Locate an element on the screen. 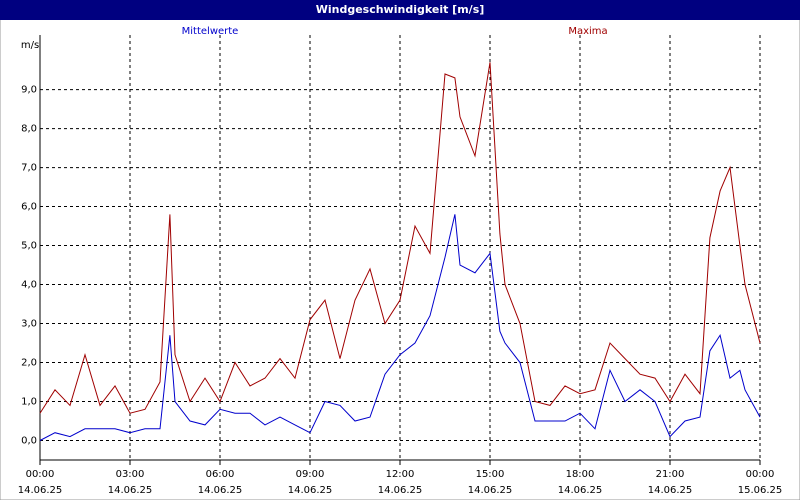  legend-label: Mittelwerte is located at coordinates (210, 31).